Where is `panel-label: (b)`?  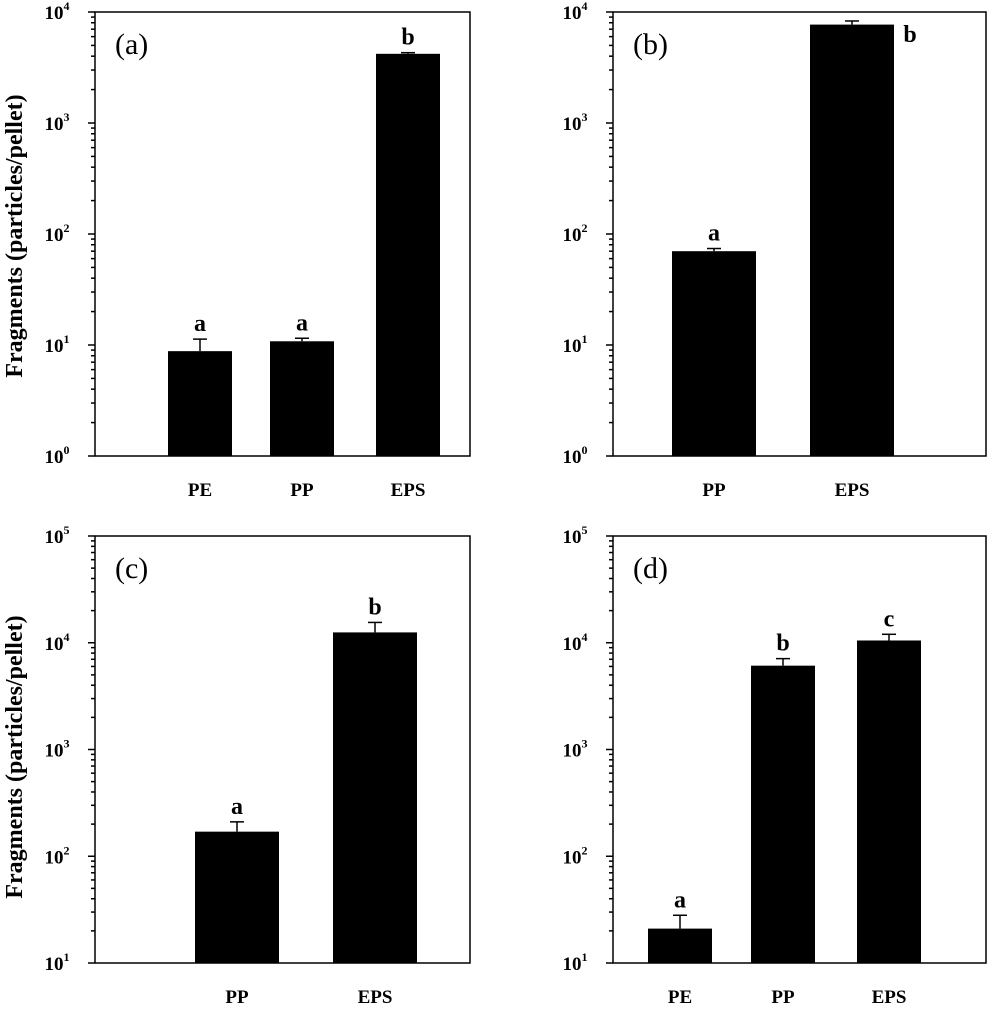 panel-label: (b) is located at coordinates (650, 44).